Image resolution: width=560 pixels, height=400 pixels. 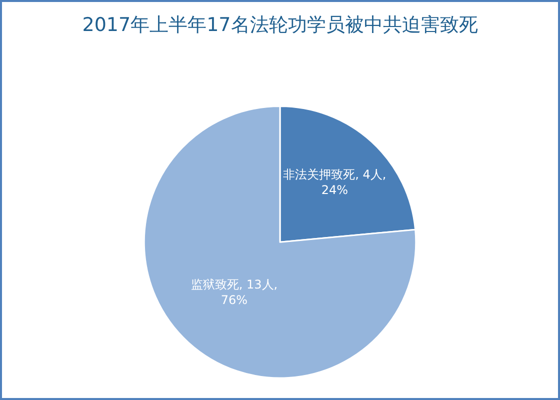 I want to click on slice-label: 非法关押致死, 4人, 24%, so click(x=334, y=182).